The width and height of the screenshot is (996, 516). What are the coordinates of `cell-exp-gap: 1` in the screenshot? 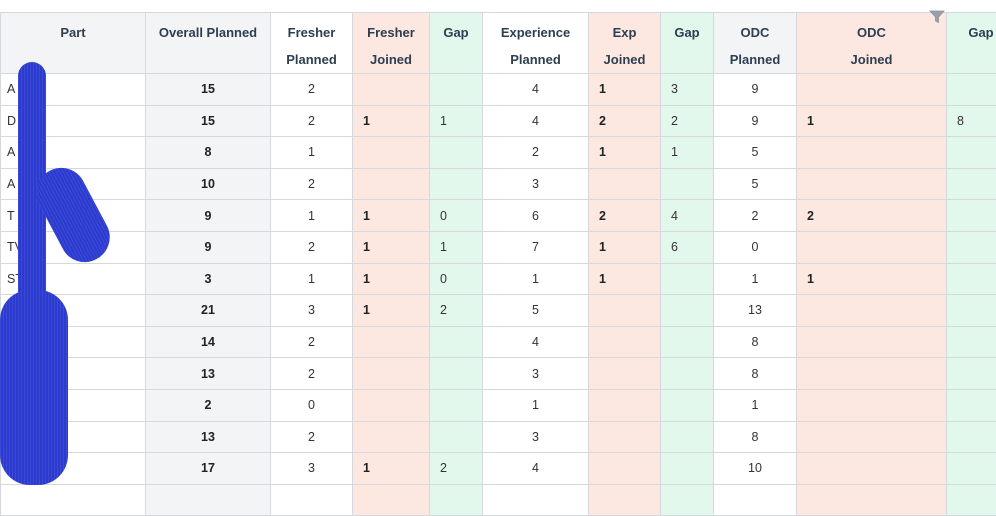 It's located at (687, 153).